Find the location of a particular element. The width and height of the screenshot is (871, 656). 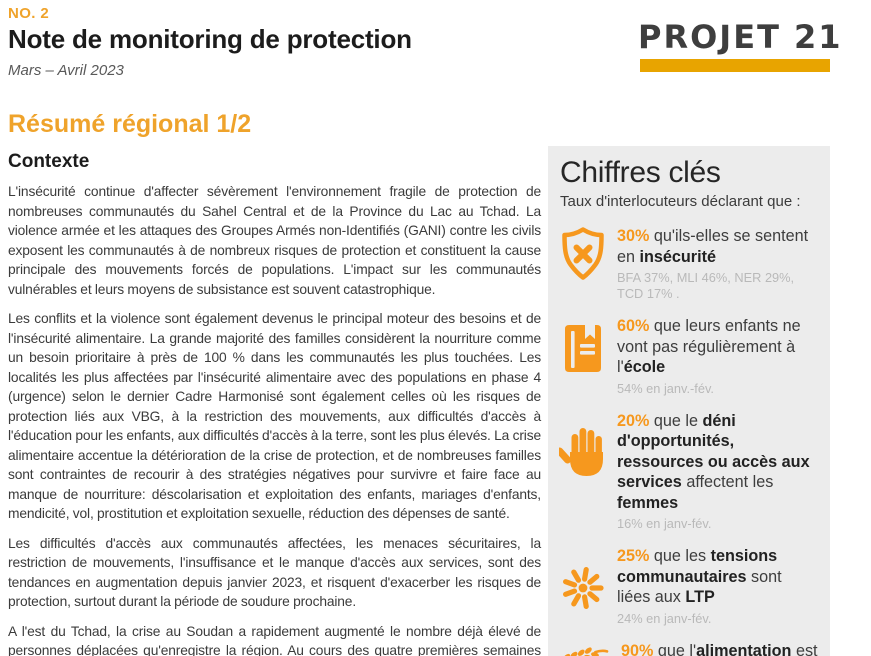

section-title: Résumé régional 1/2 is located at coordinates (130, 124).